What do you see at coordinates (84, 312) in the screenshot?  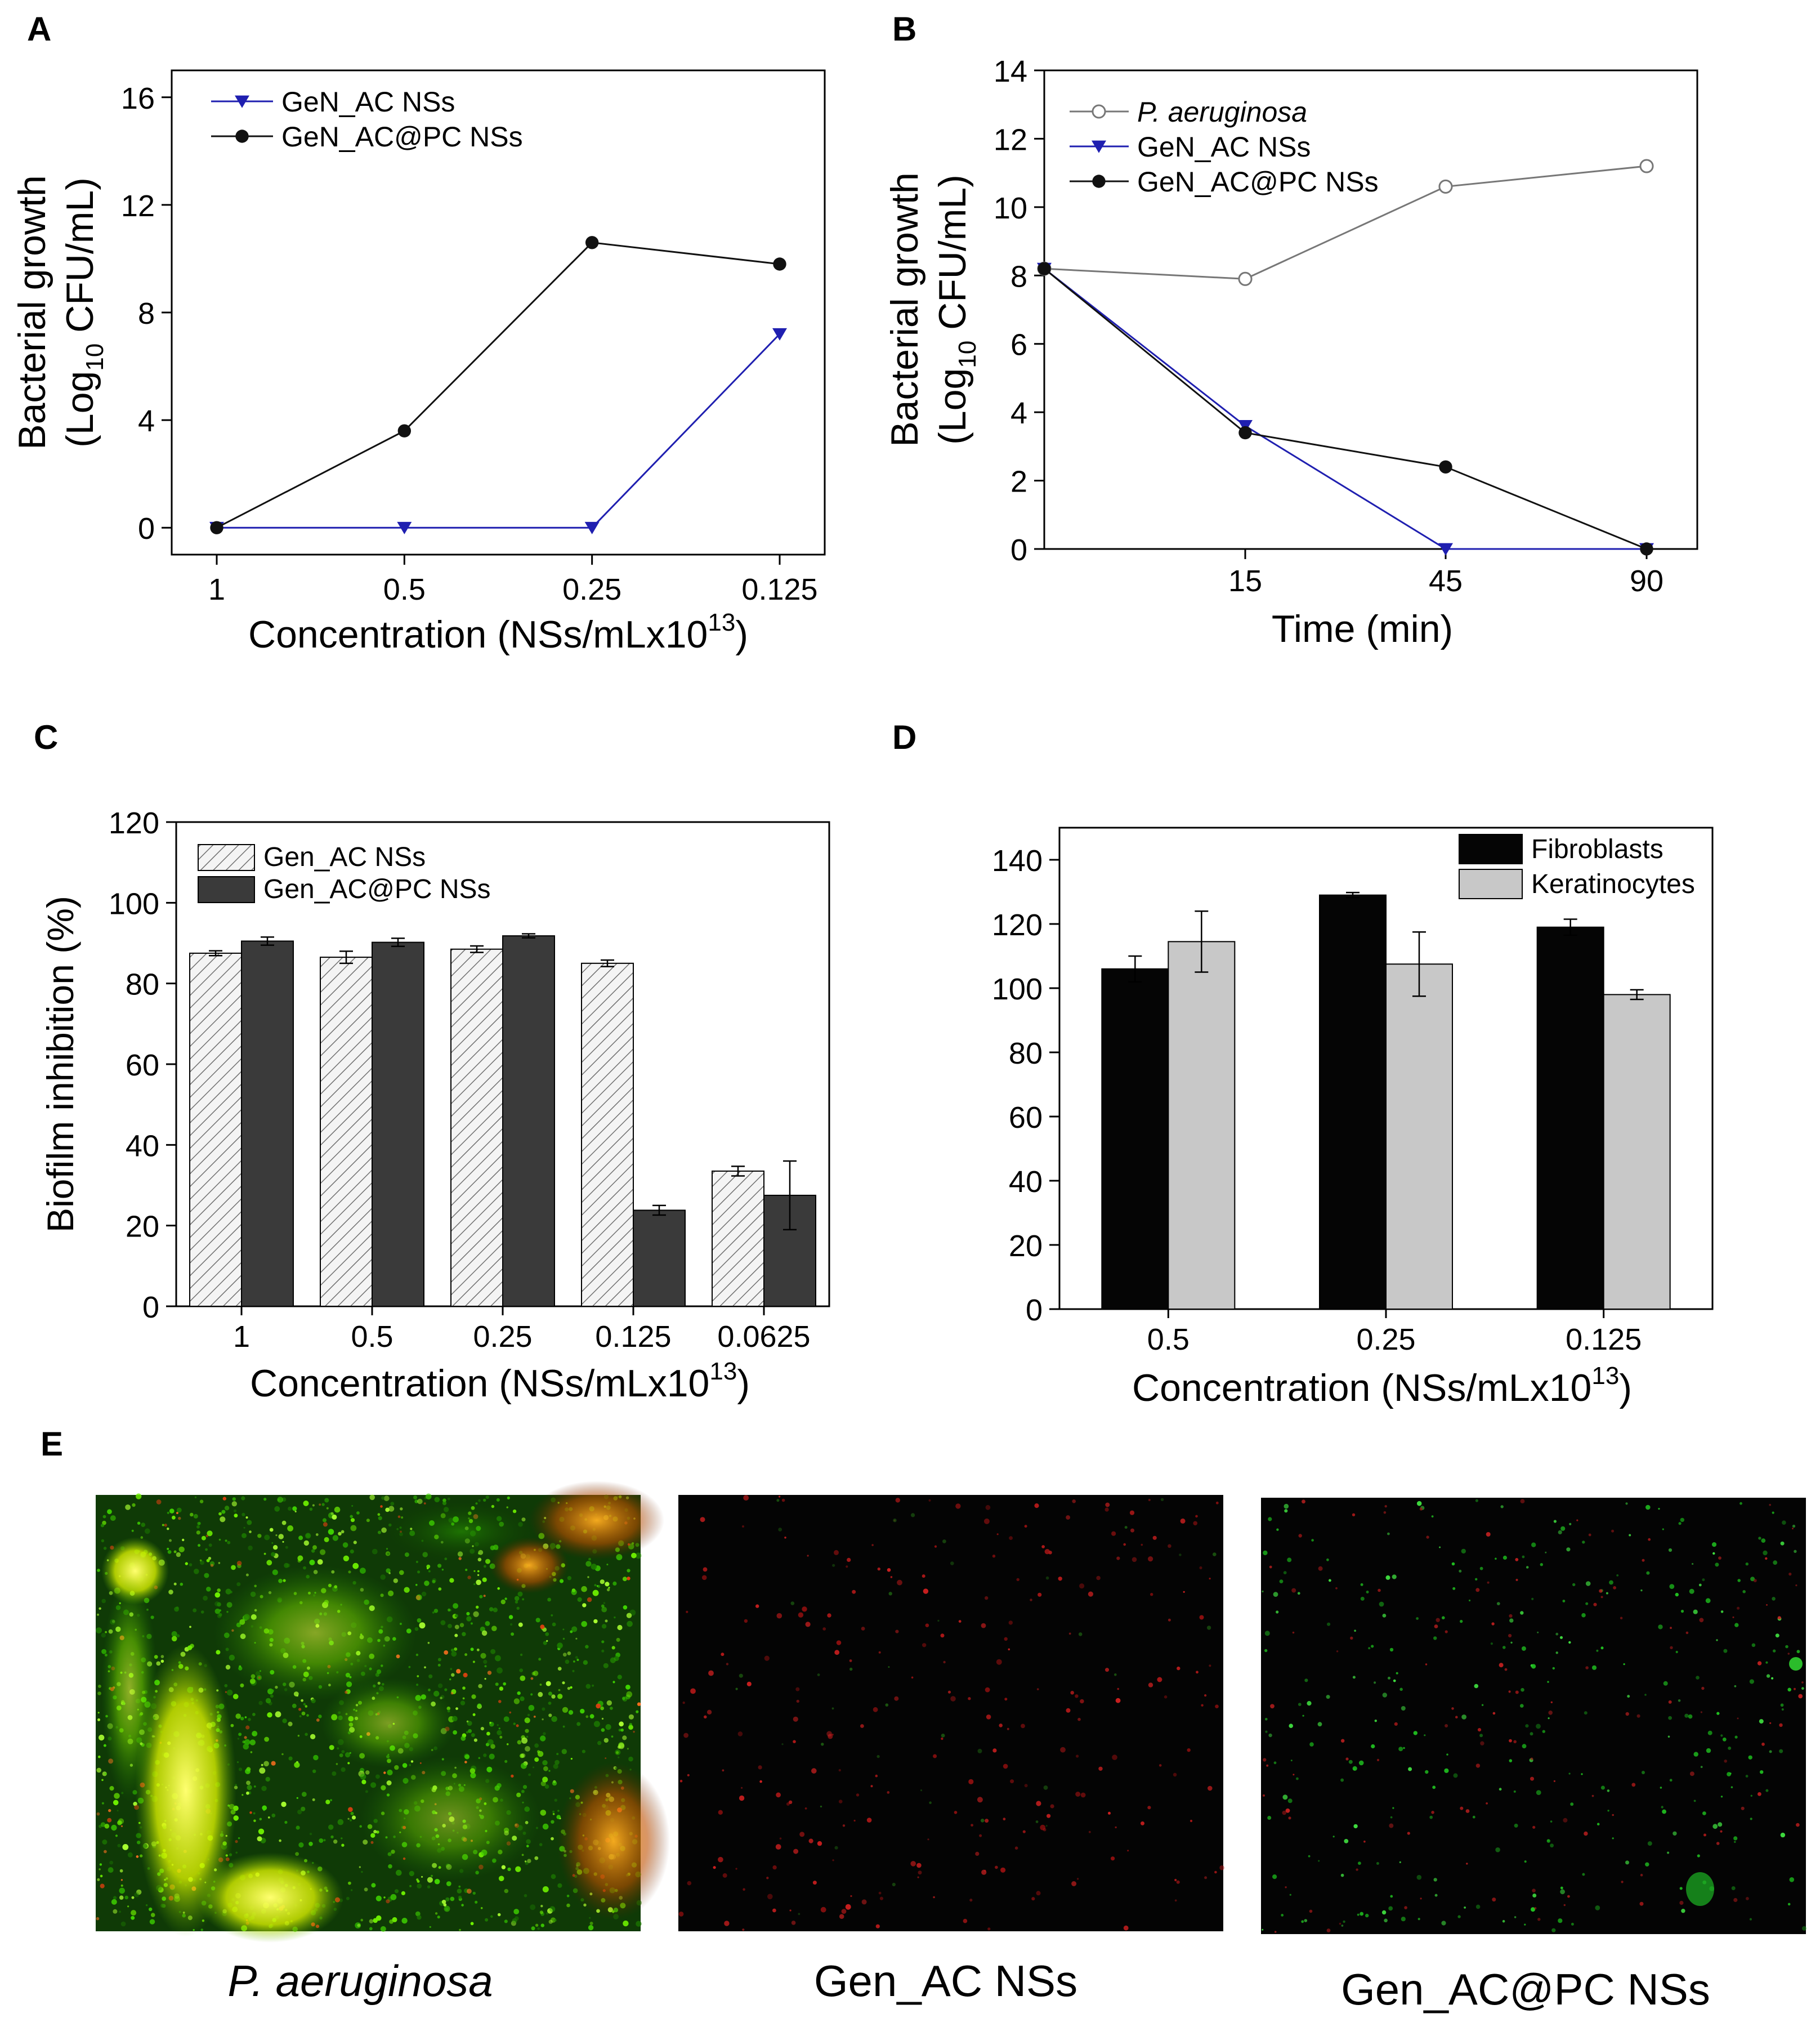 I see `y-axis-title-line2: (Log10 CFU/mL)` at bounding box center [84, 312].